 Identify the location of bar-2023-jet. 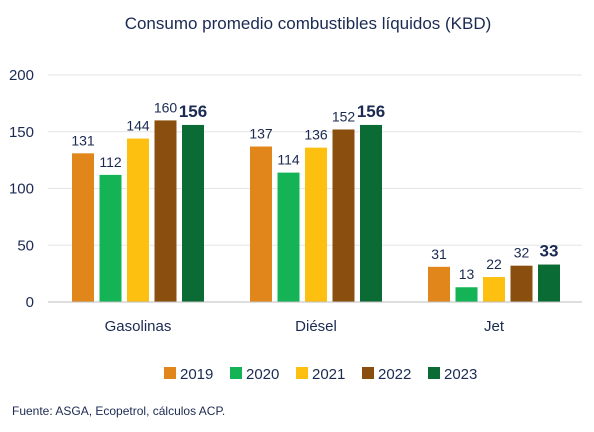
(549, 283).